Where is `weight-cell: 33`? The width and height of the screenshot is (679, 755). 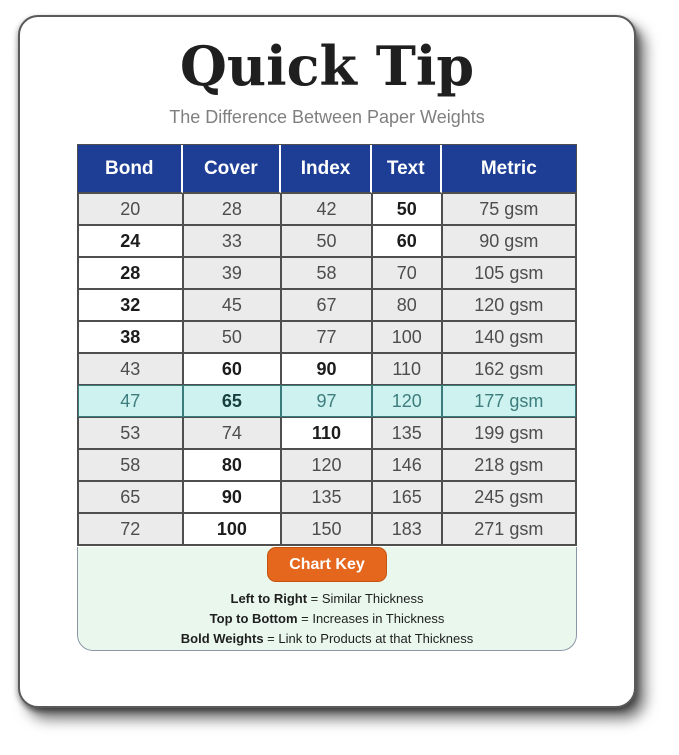 weight-cell: 33 is located at coordinates (232, 241).